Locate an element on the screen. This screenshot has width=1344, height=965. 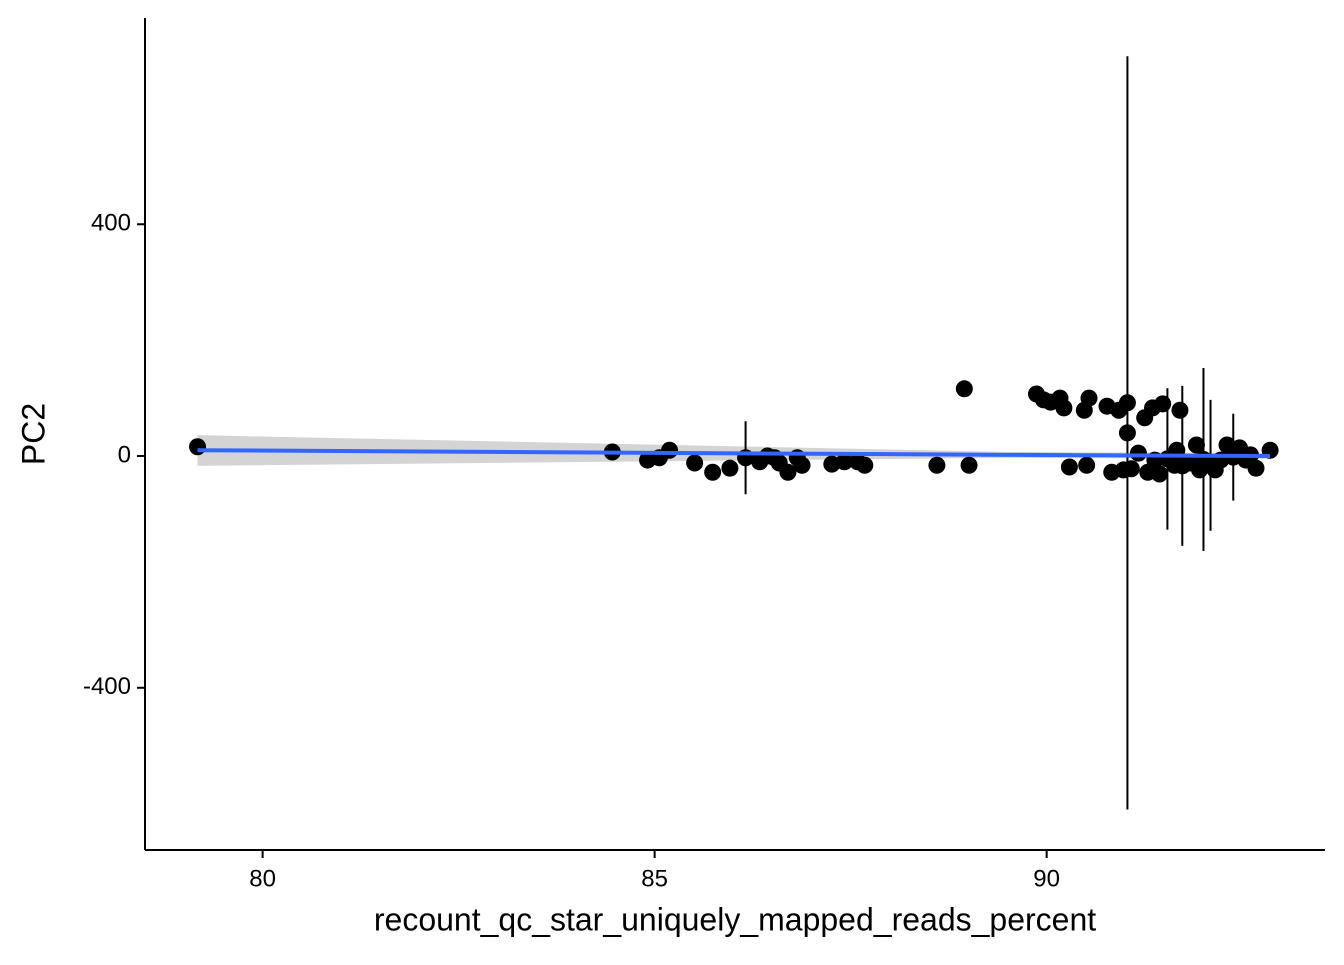
y-tick-label: 0 is located at coordinates (124, 454).